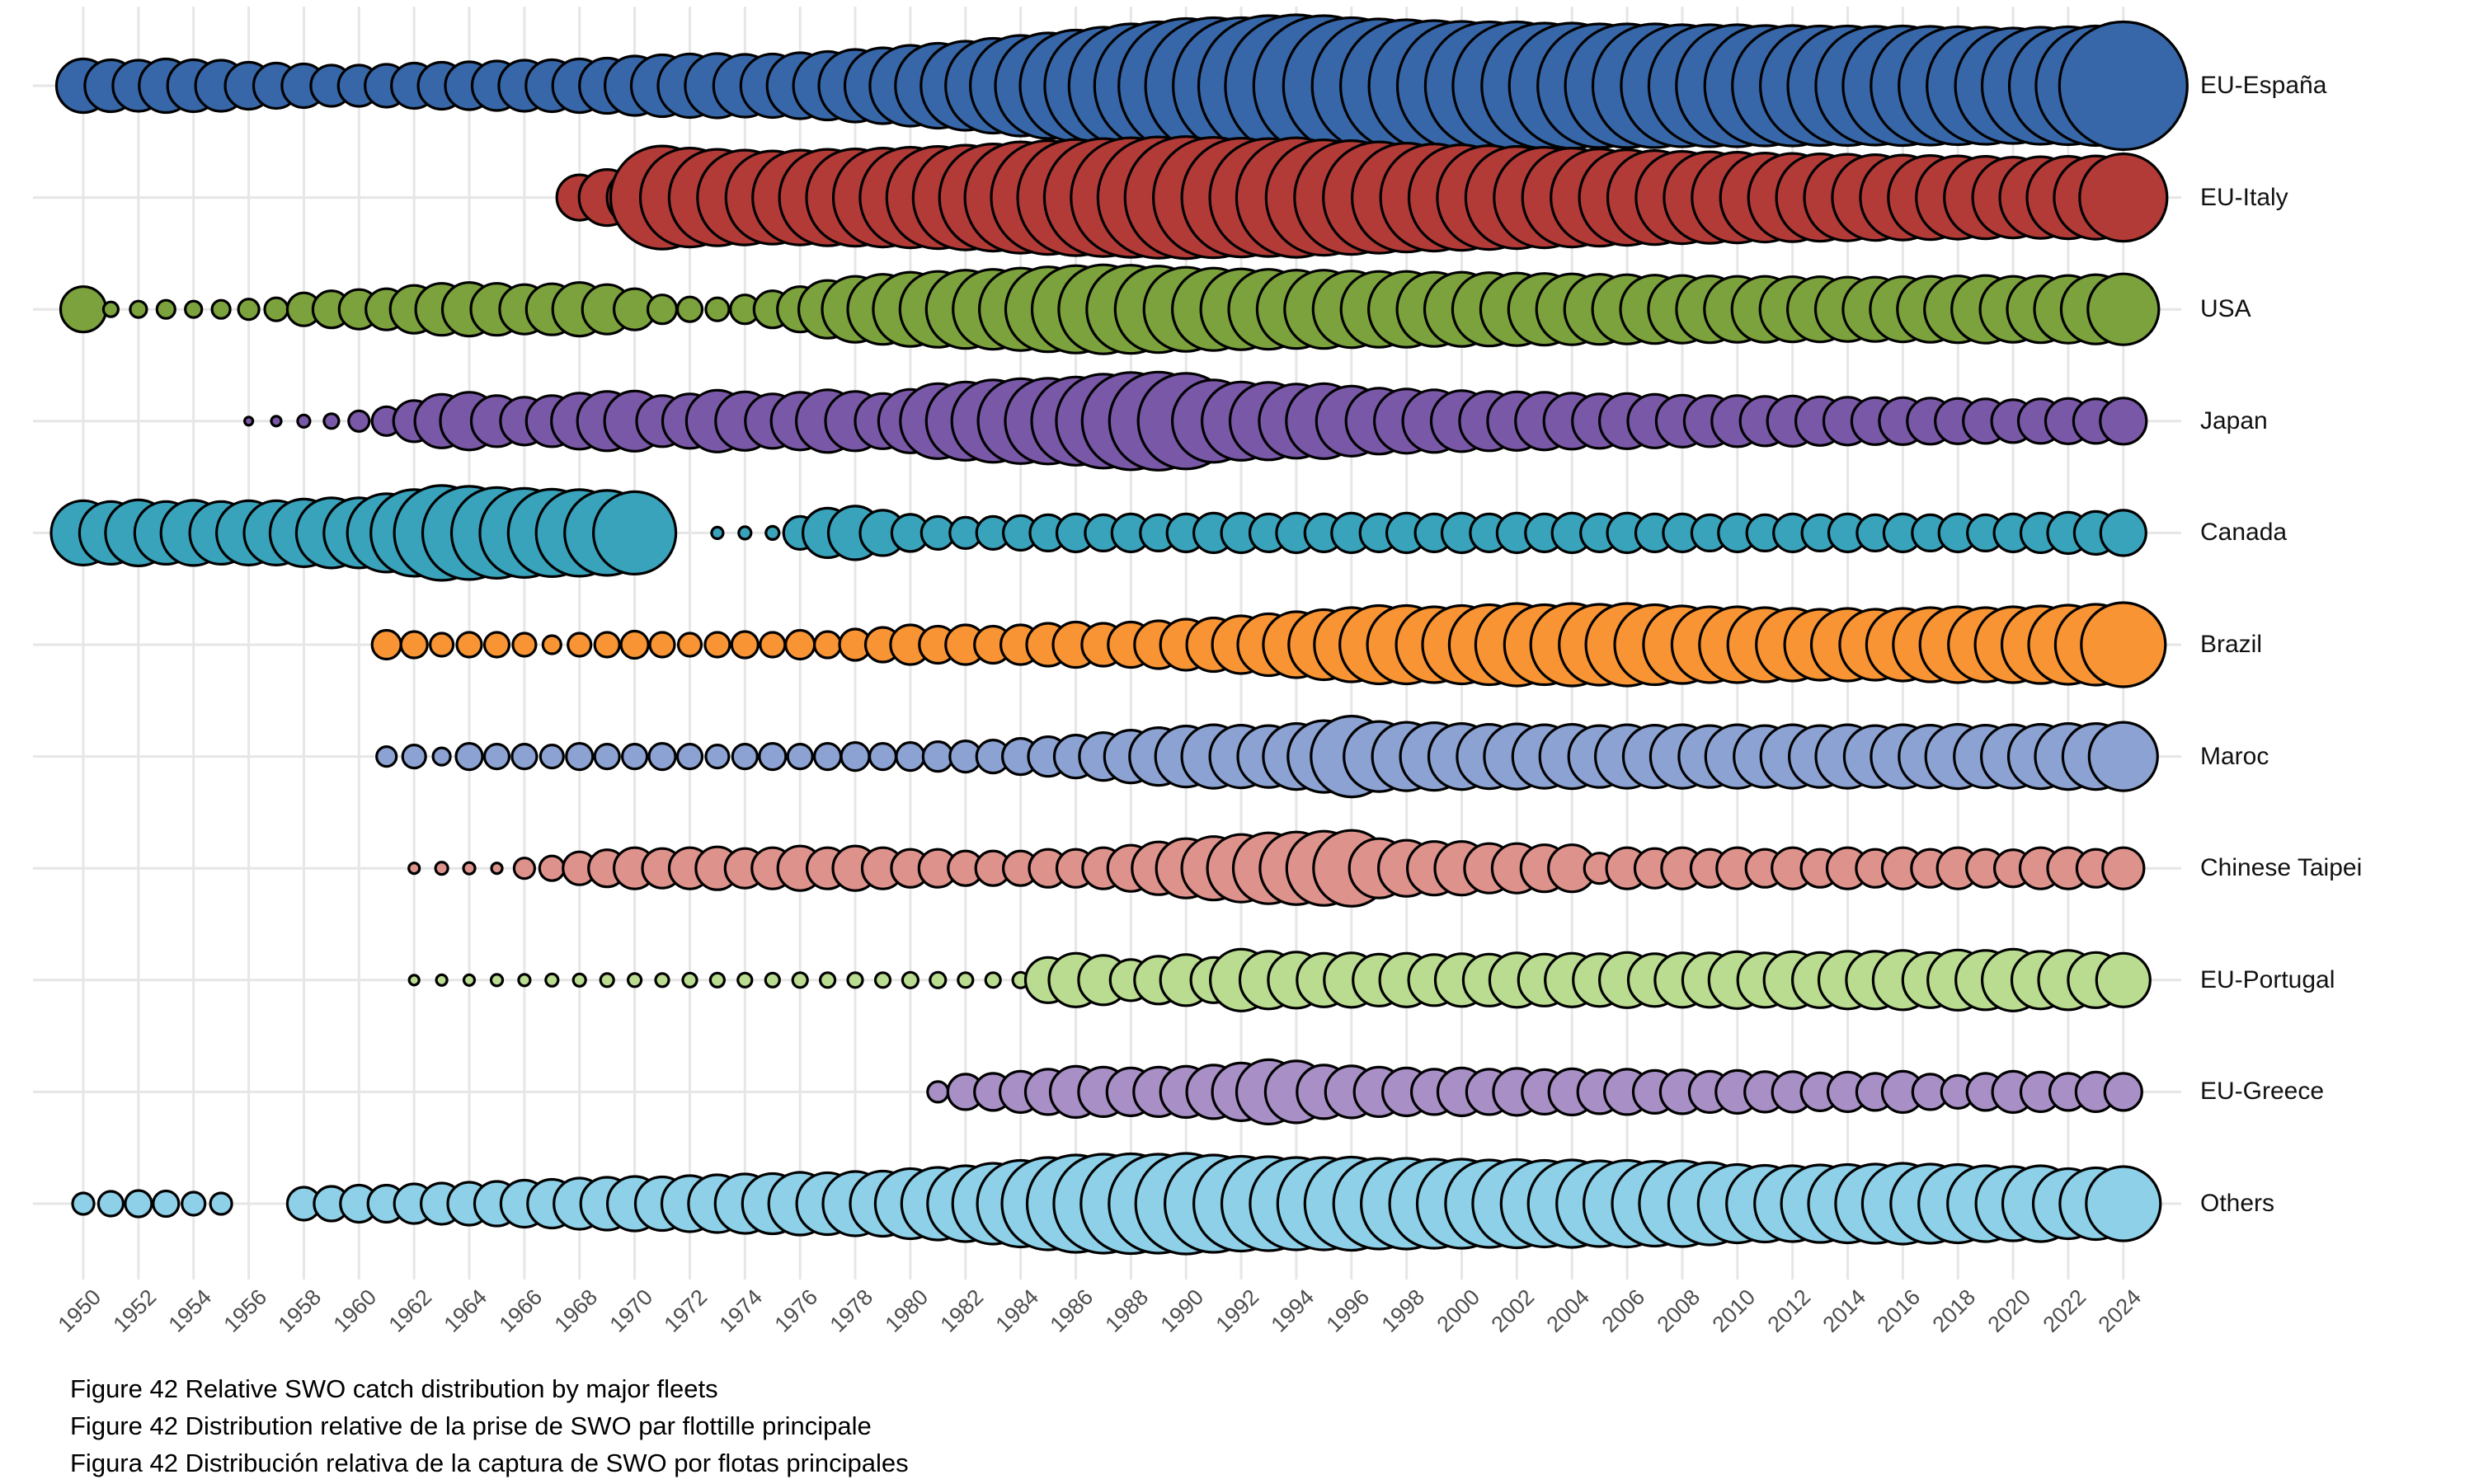  Describe the element at coordinates (194, 1203) in the screenshot. I see `bubble-others-1954` at that location.